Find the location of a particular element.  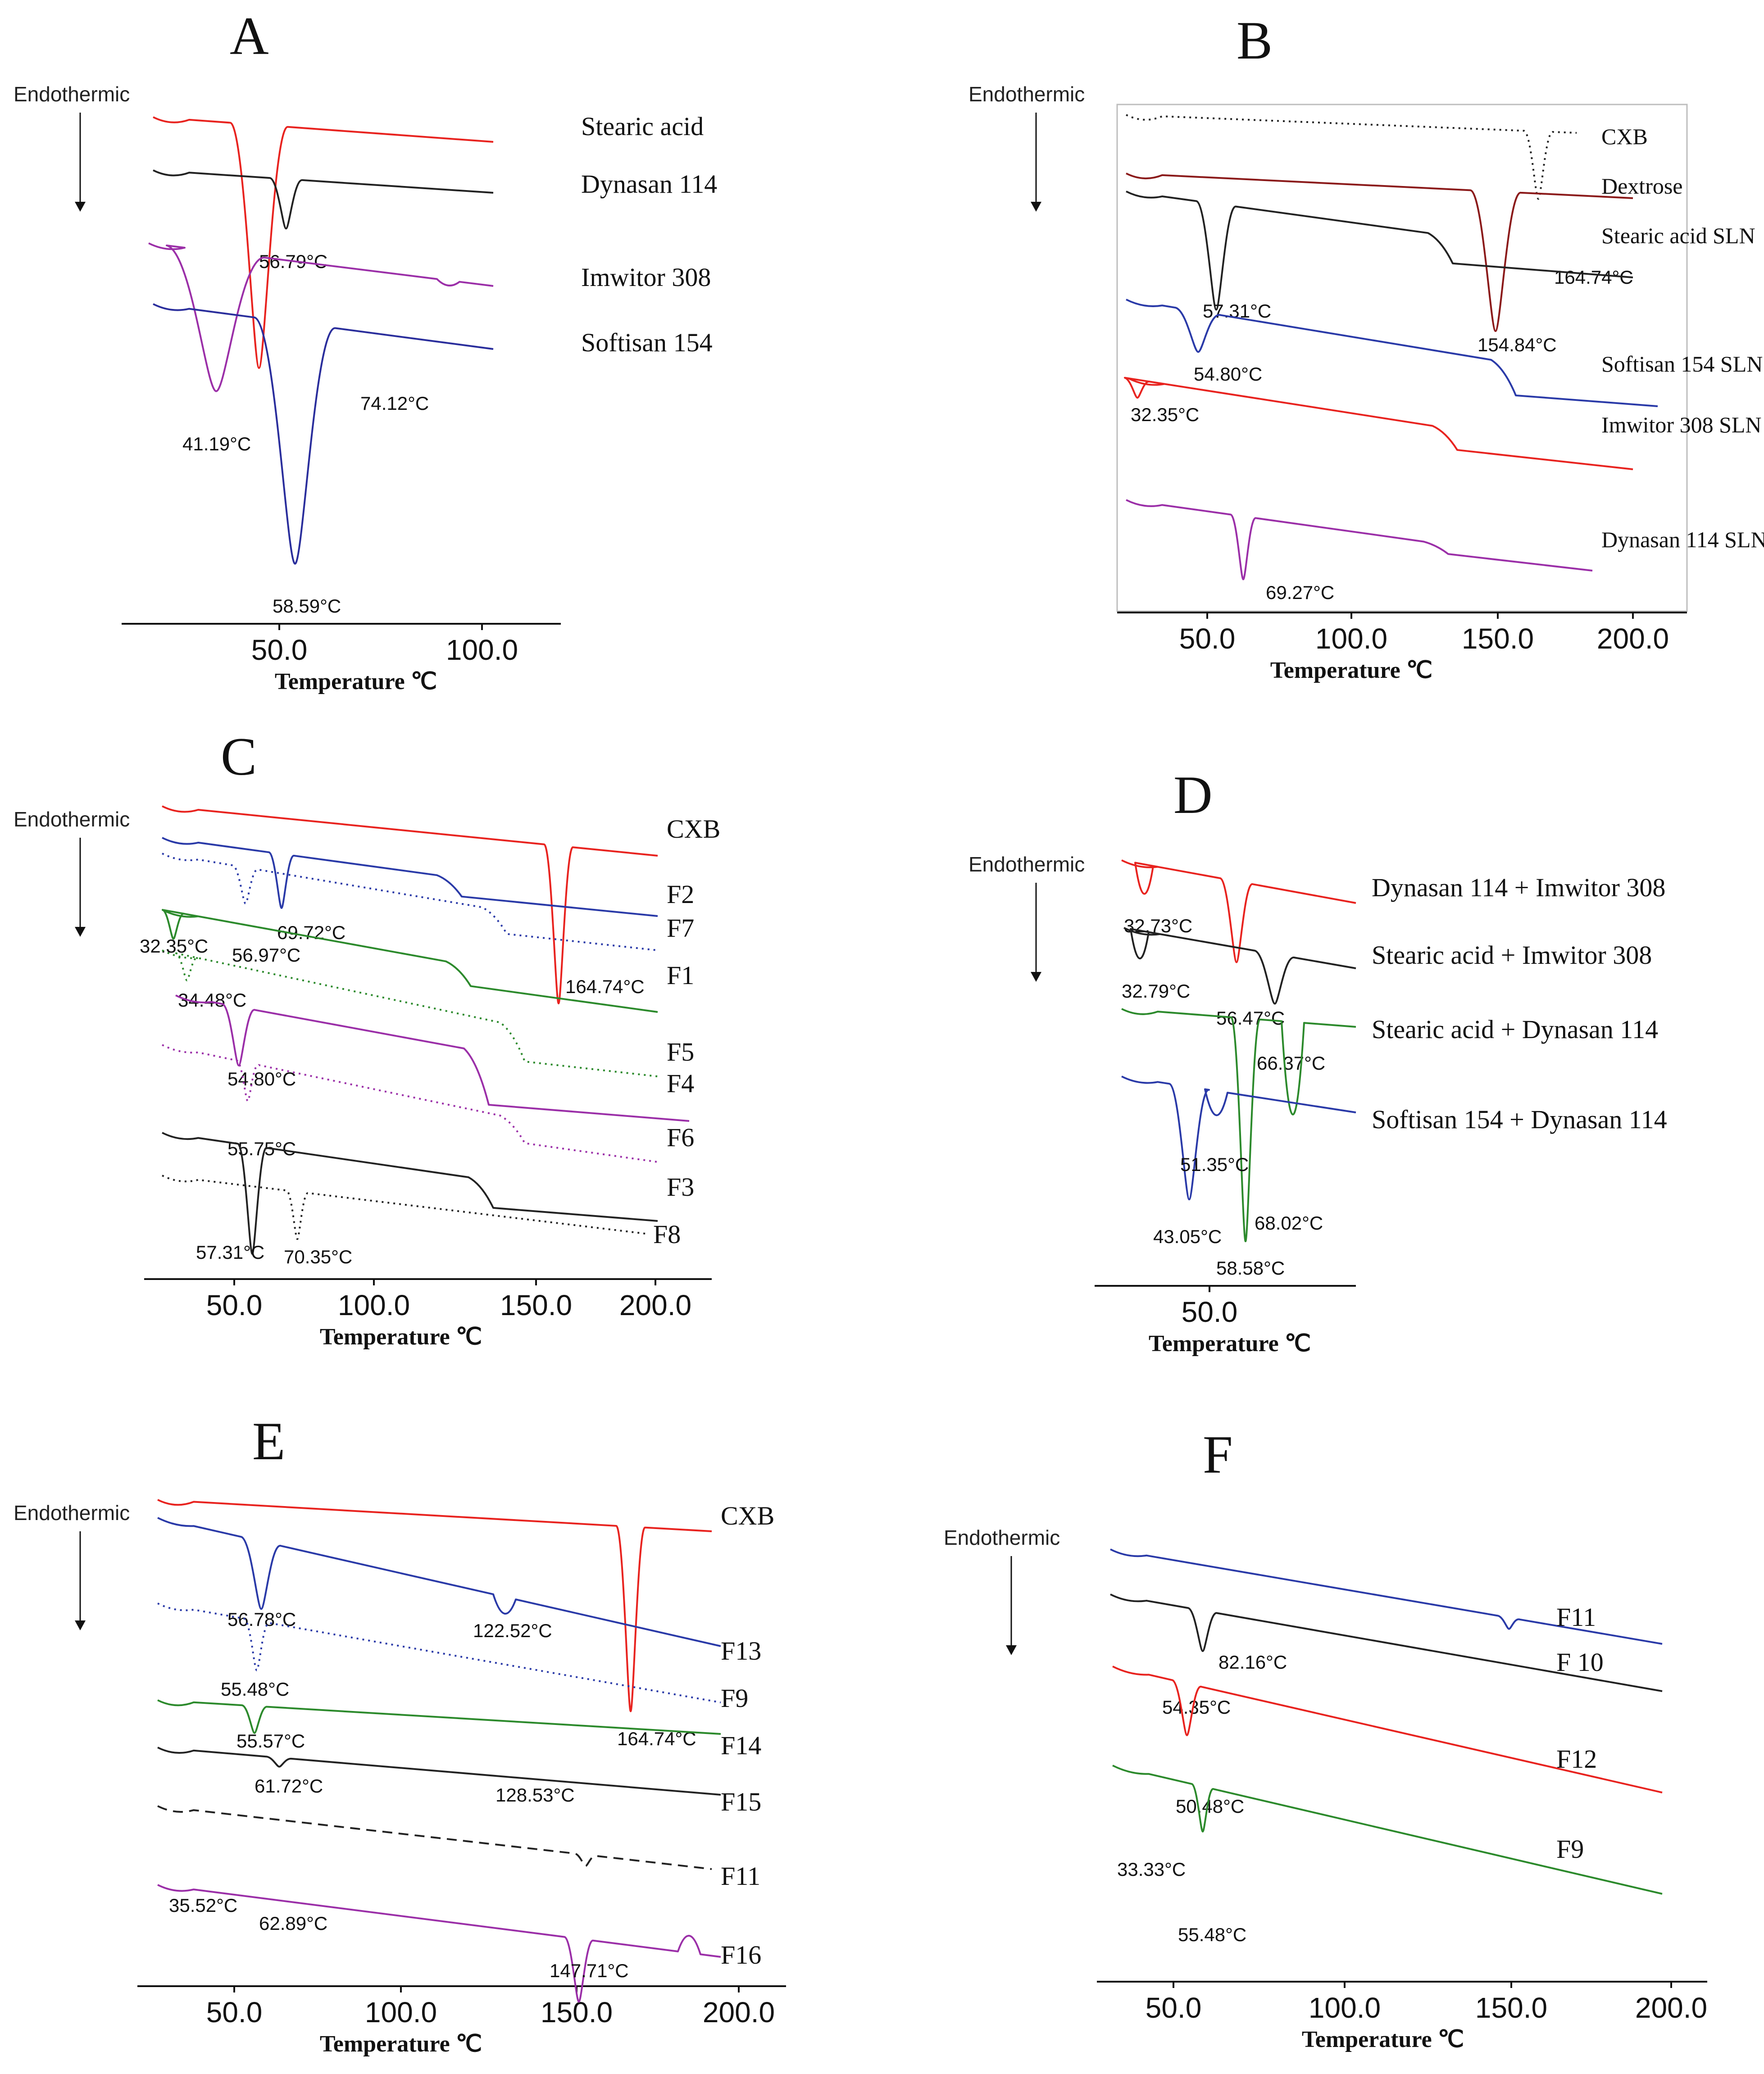

series-label: F1 is located at coordinates (681, 975).